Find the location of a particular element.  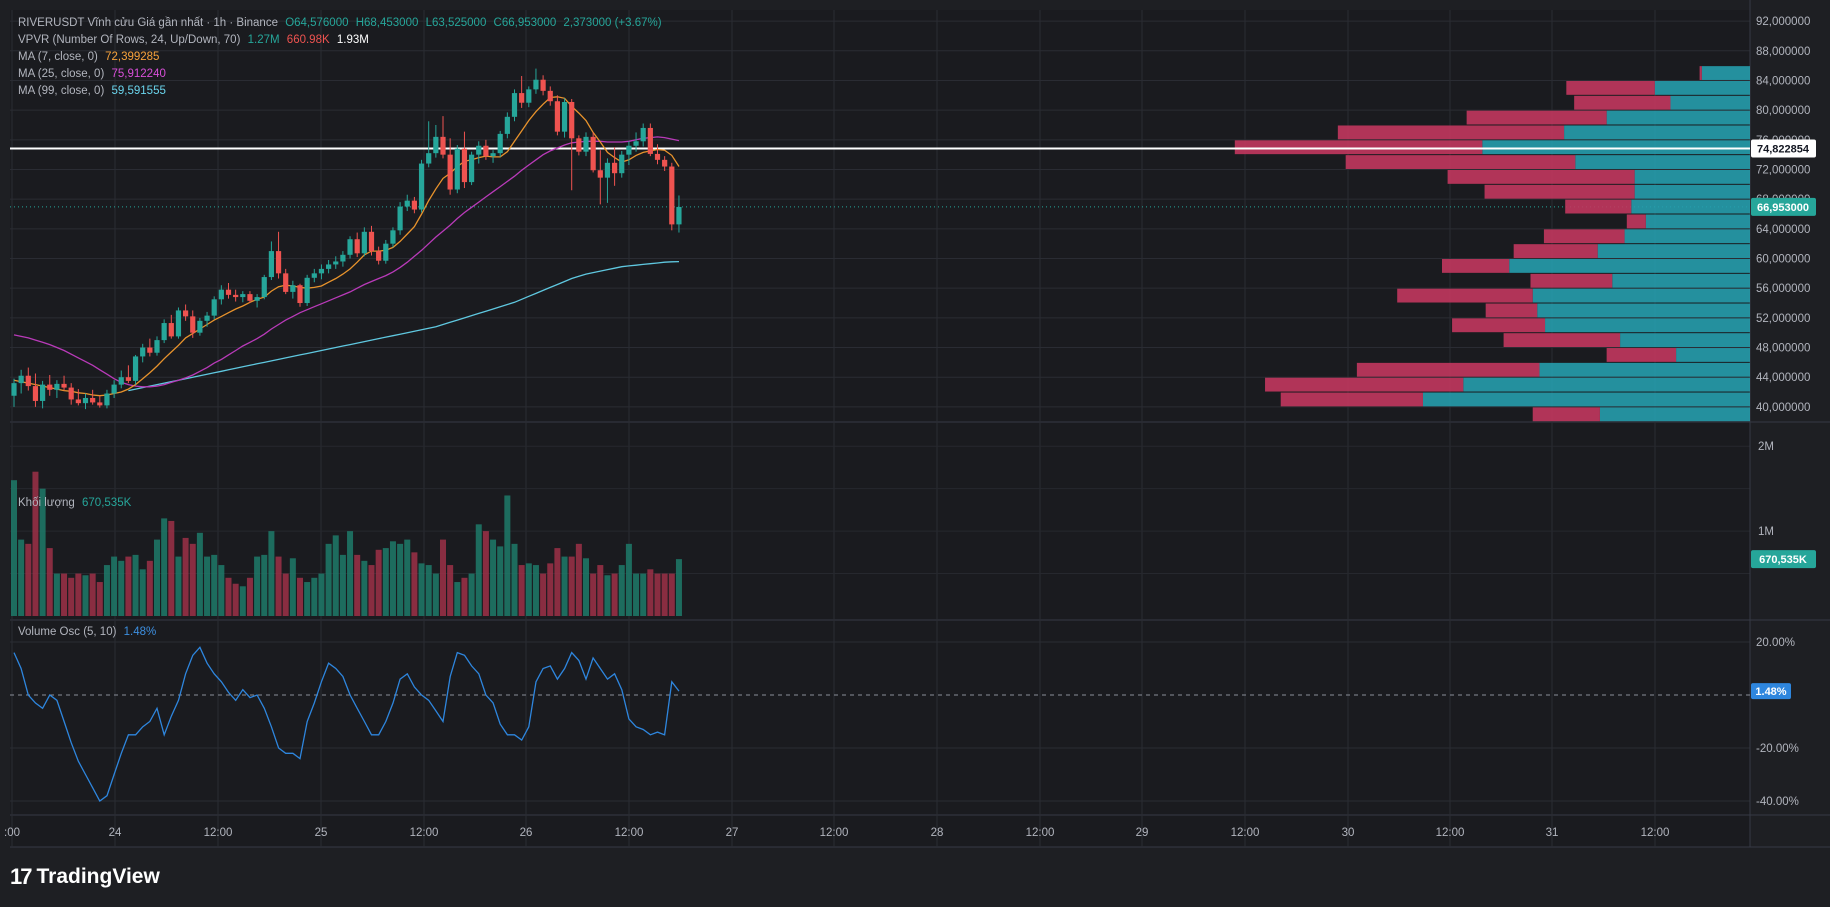

volume-value-tag: 670,535K is located at coordinates (1783, 560).